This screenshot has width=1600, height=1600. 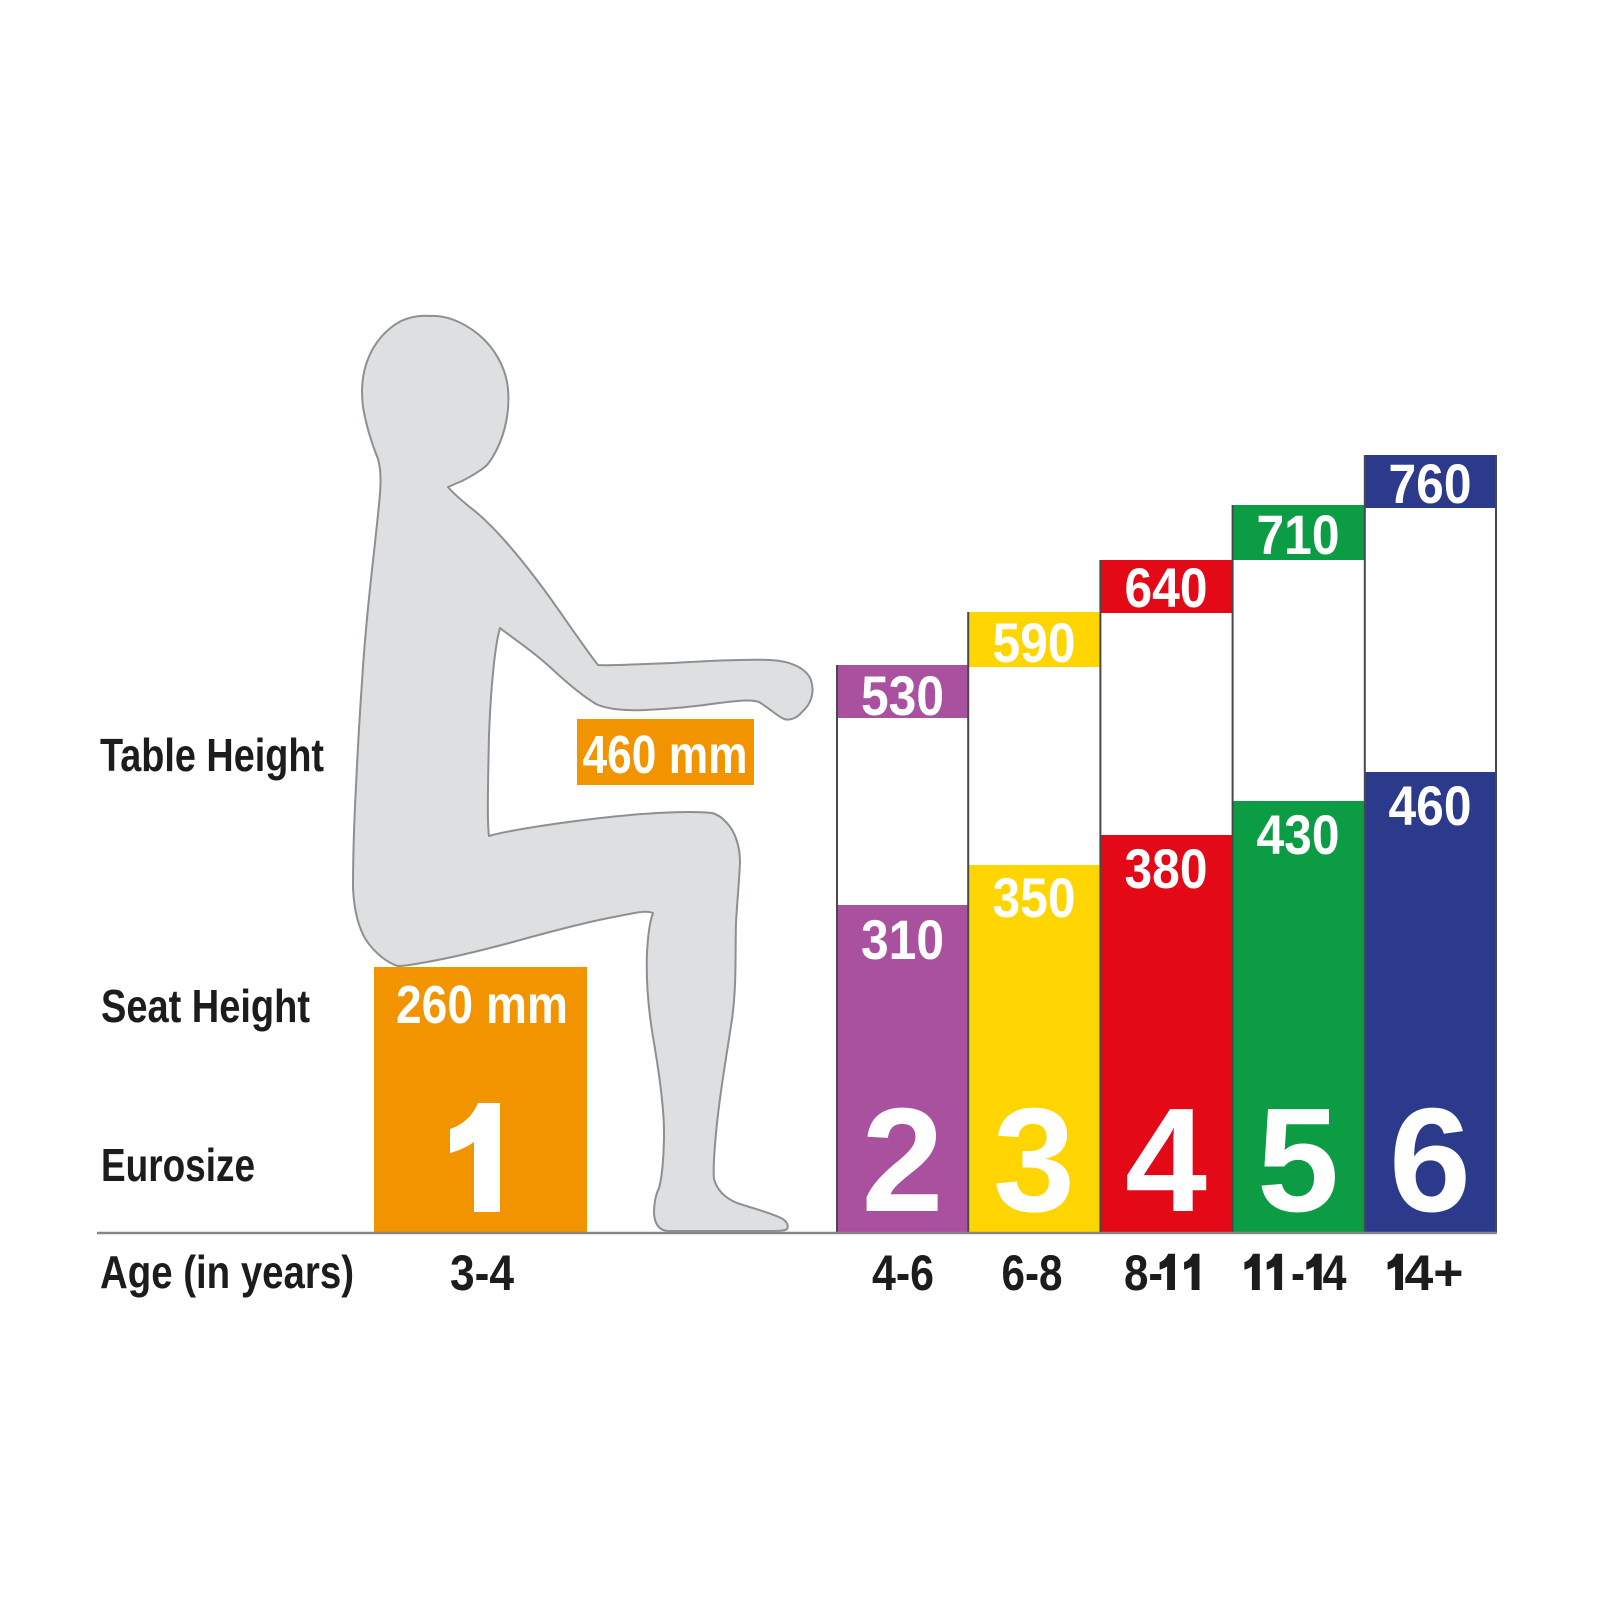 What do you see at coordinates (178, 1165) in the screenshot?
I see `svg-text: Eurosize` at bounding box center [178, 1165].